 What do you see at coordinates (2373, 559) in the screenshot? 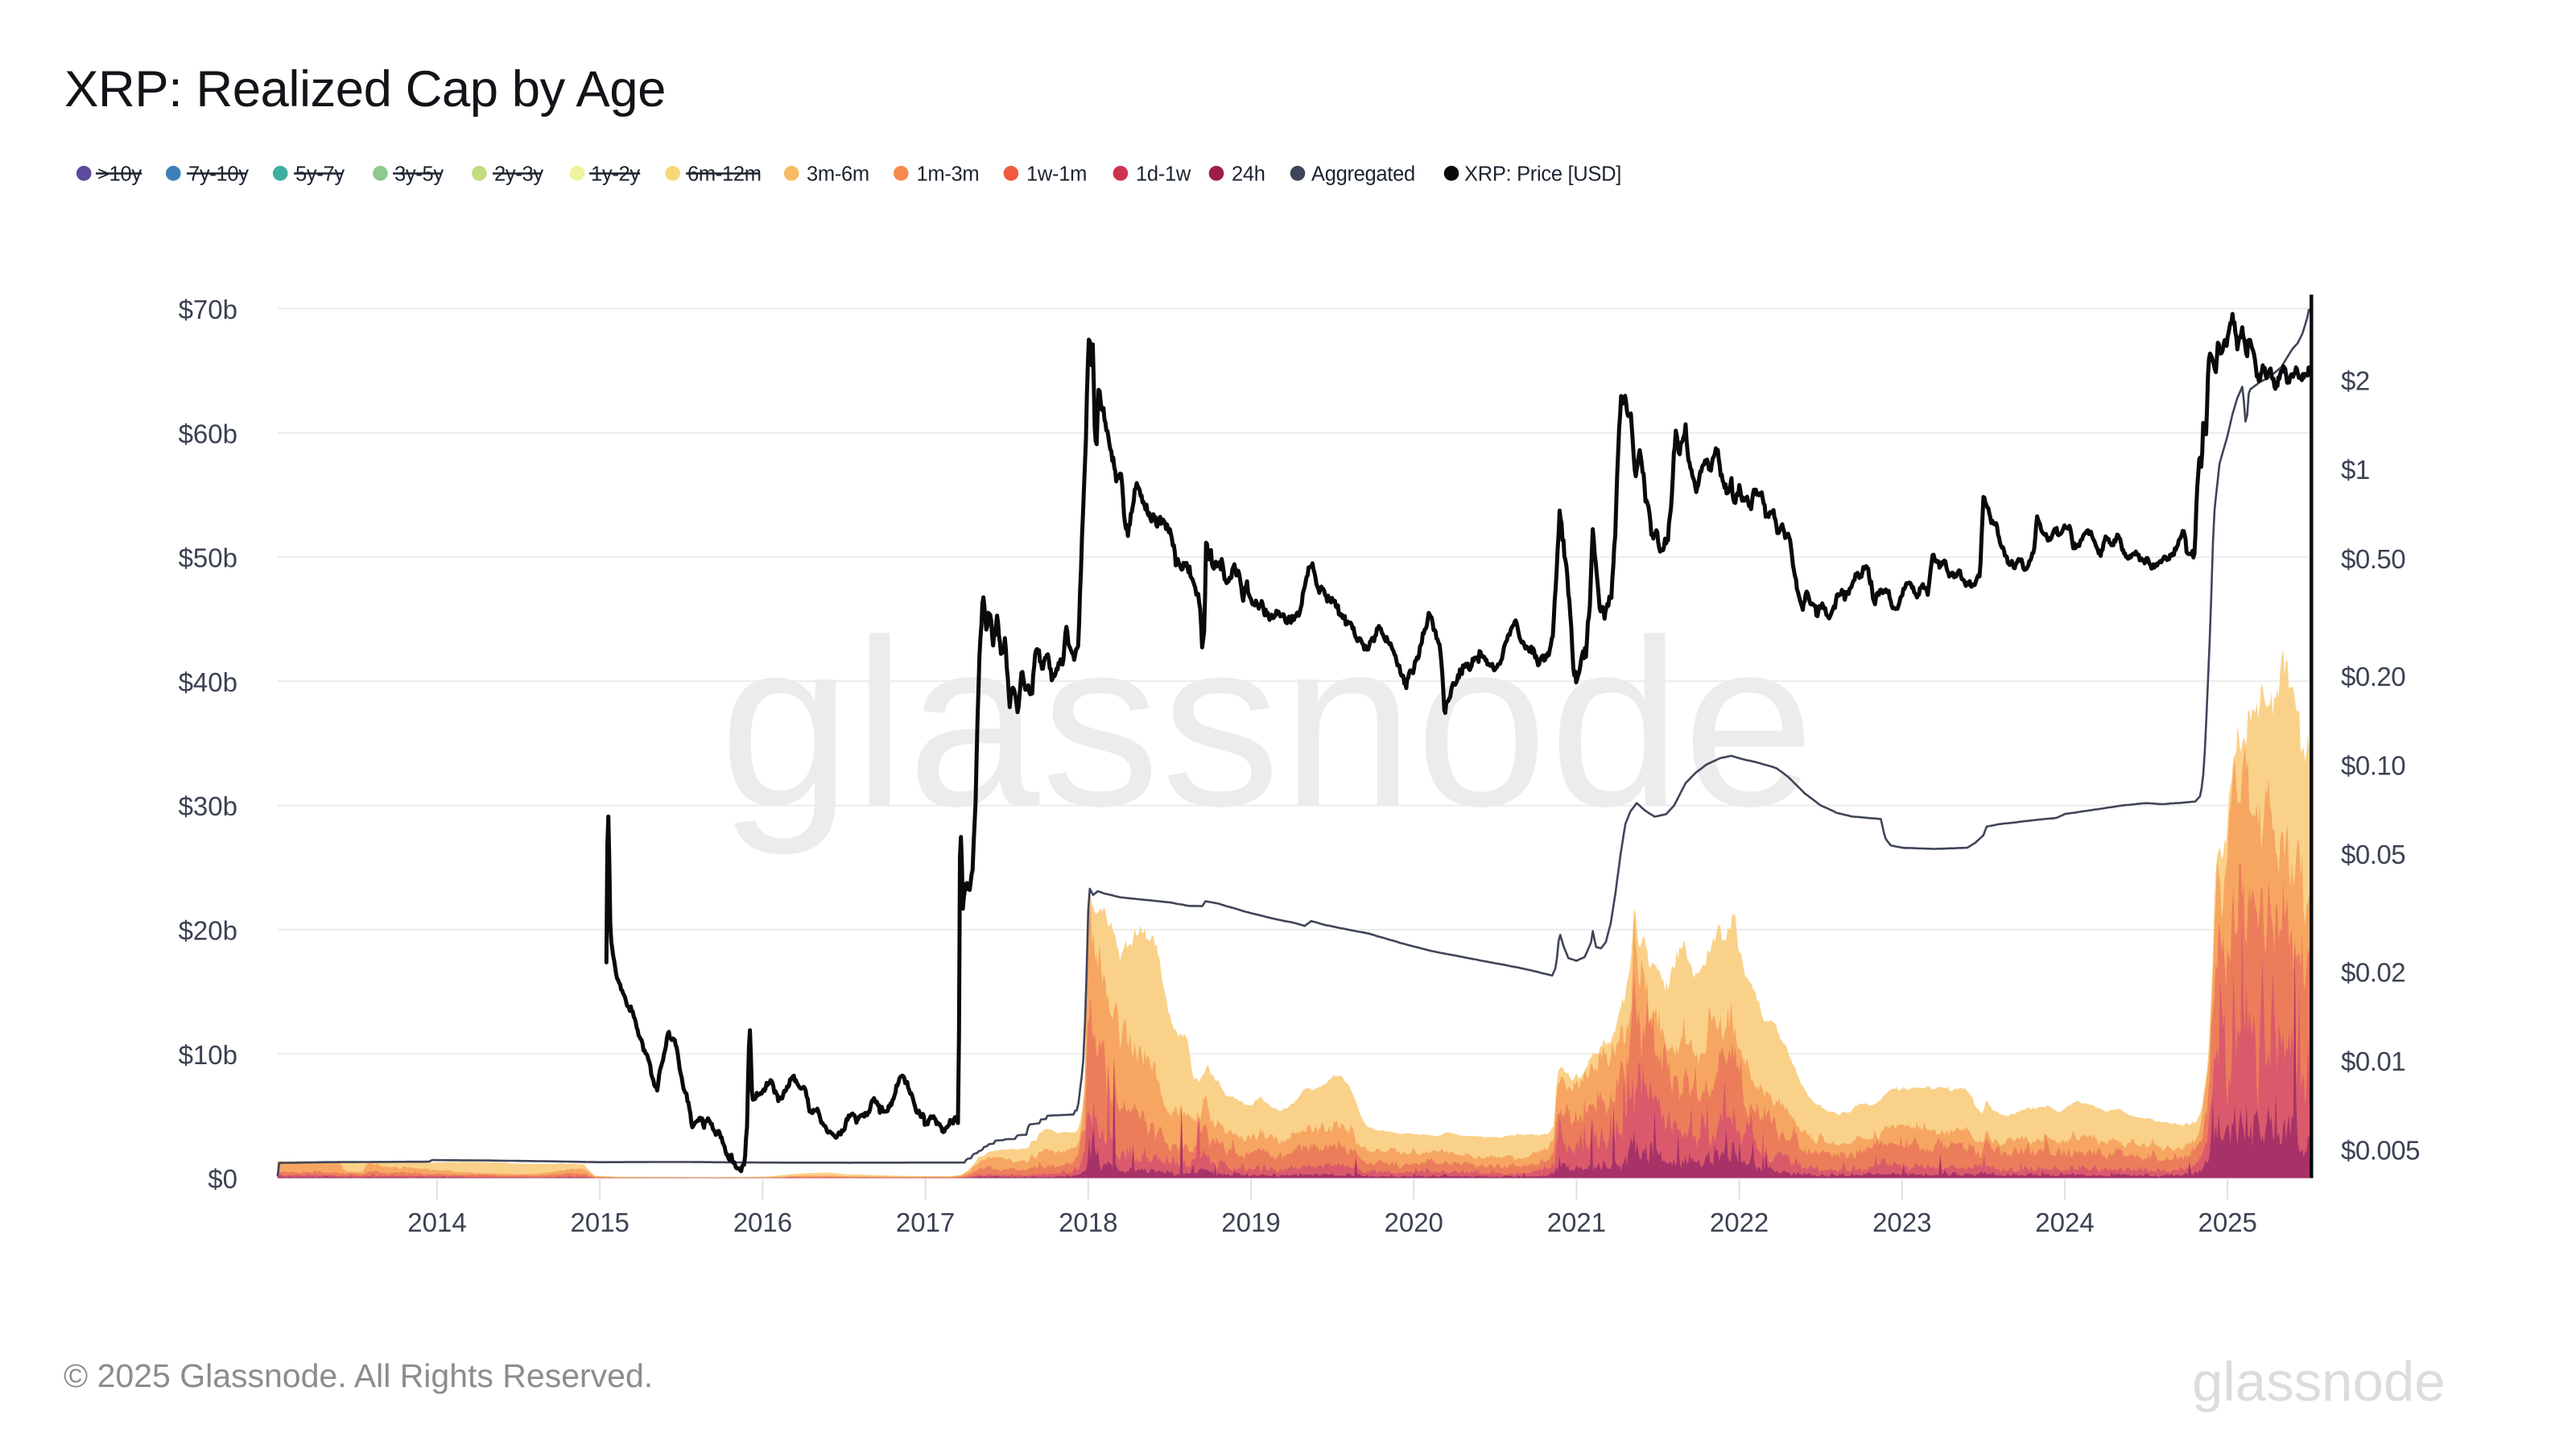
I see `svg-text: $0.50` at bounding box center [2373, 559].